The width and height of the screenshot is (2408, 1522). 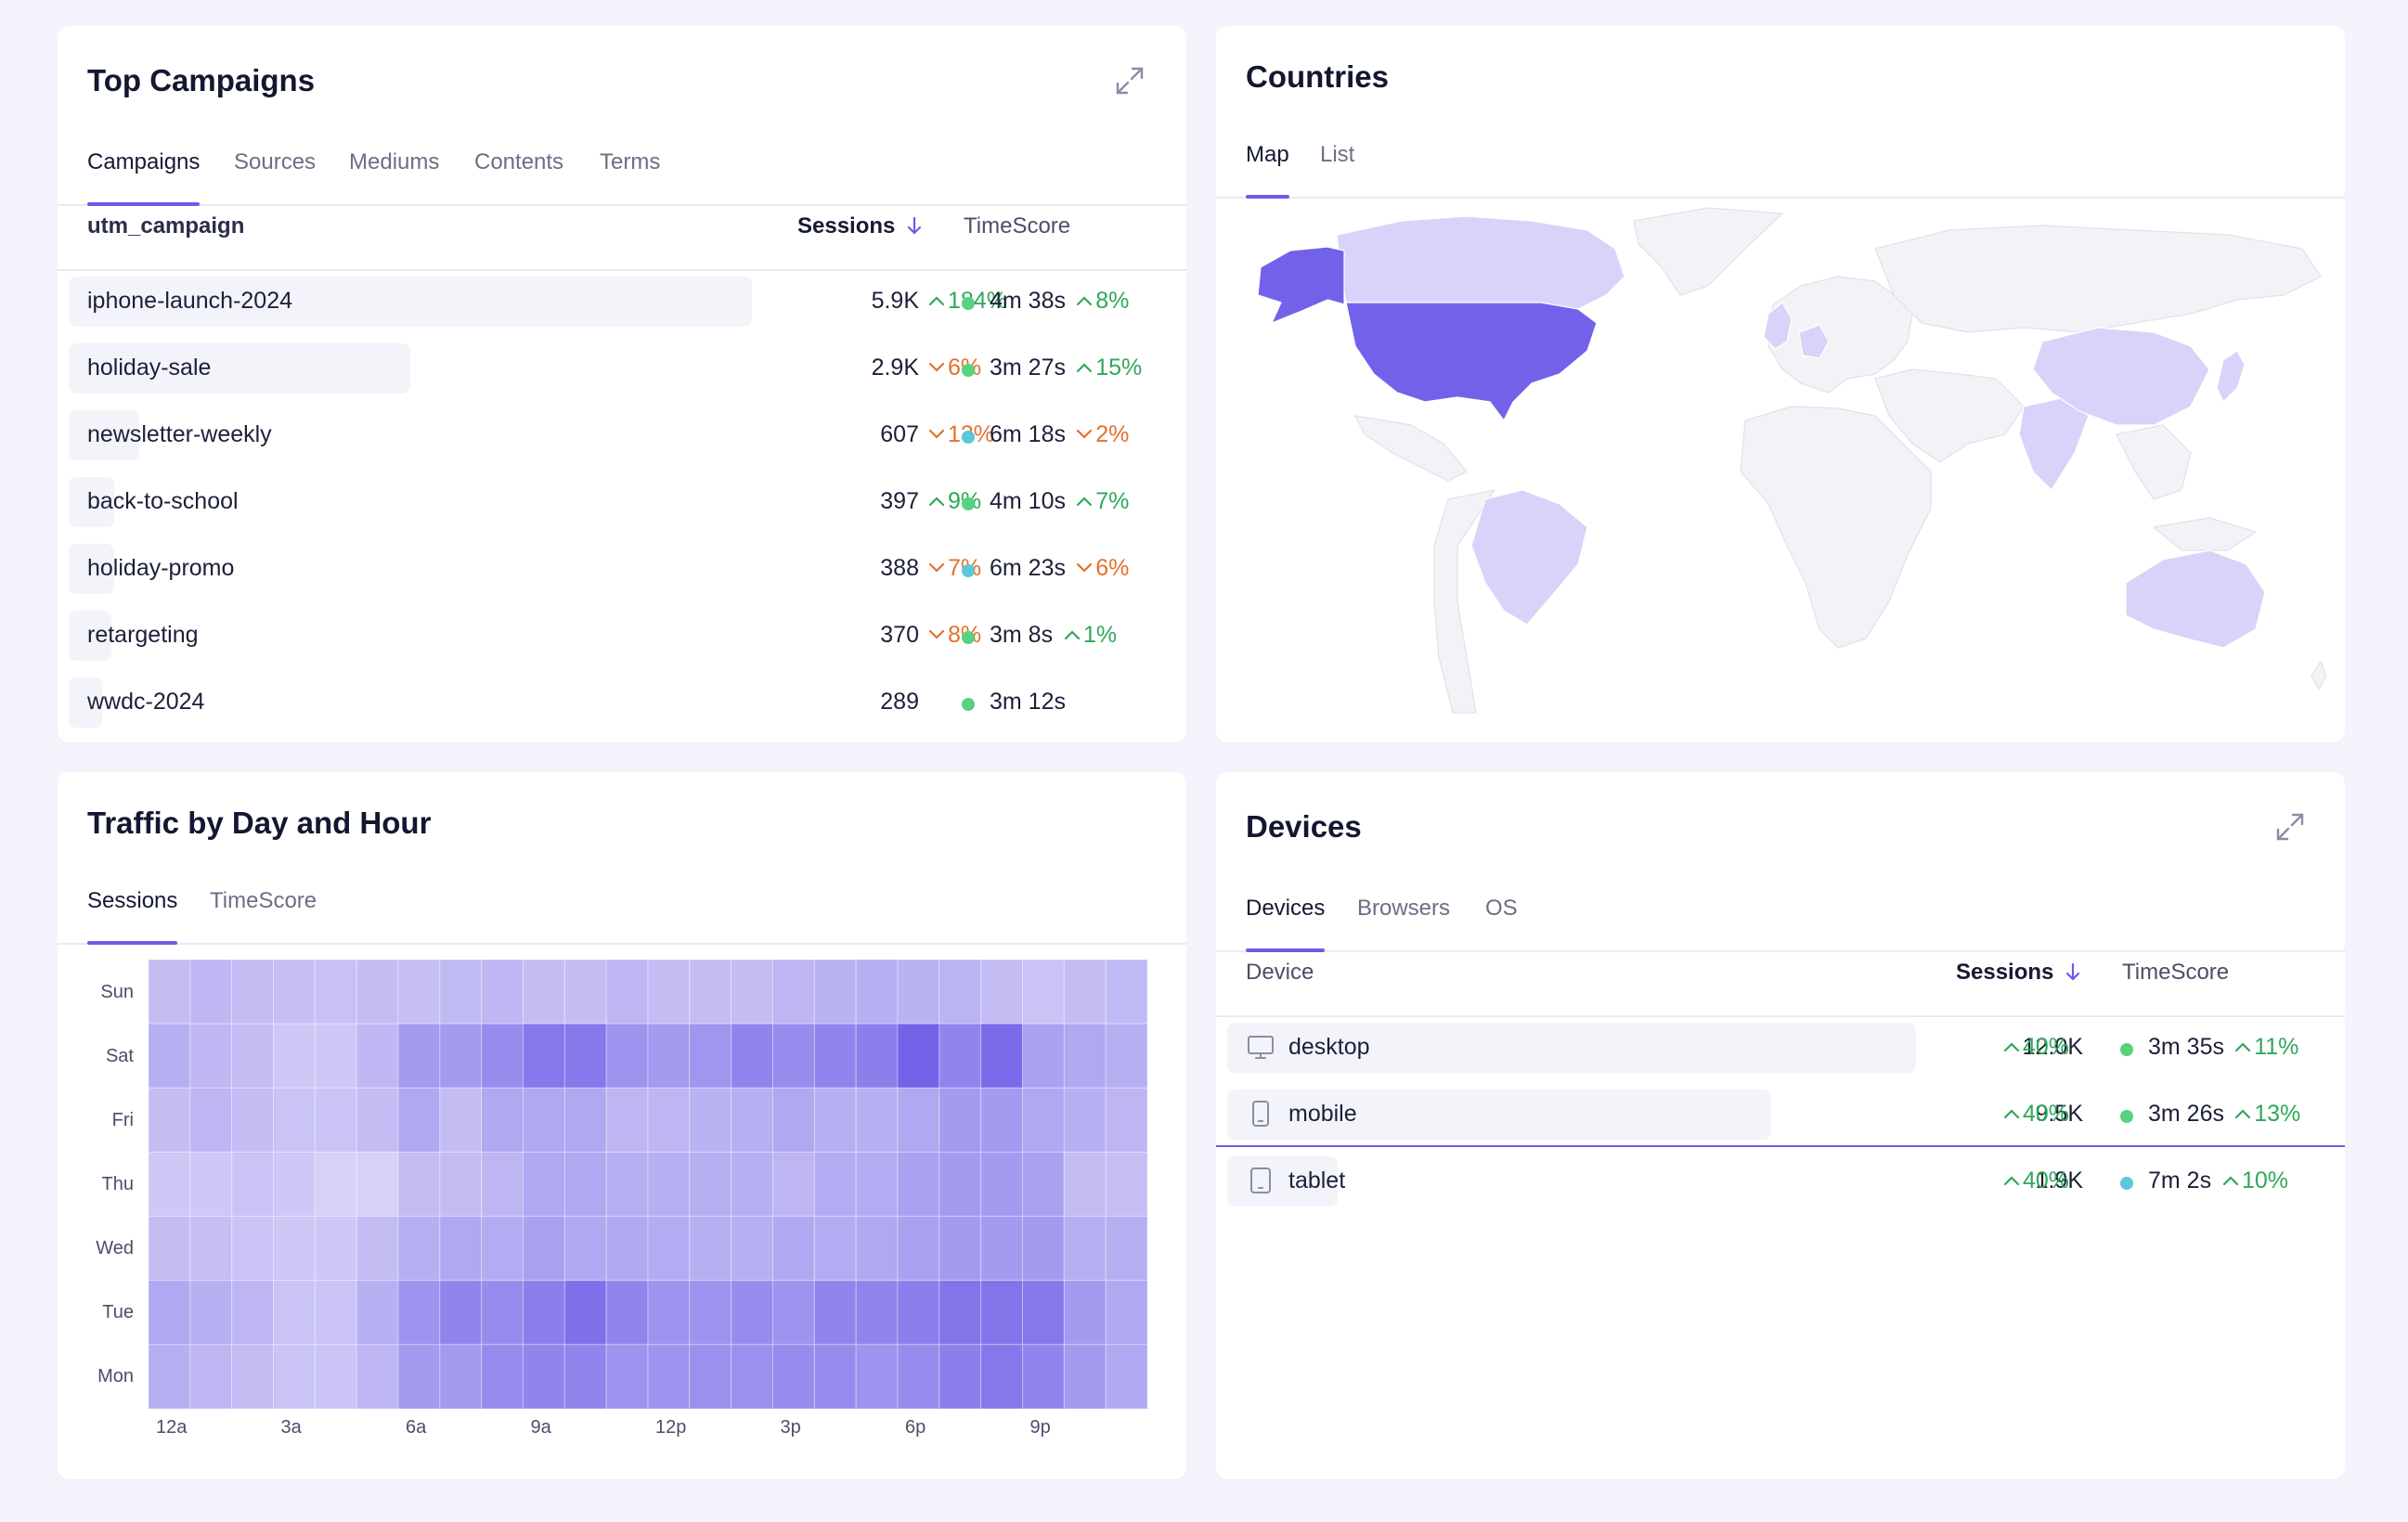 I want to click on campaign-row: retargeting3708%3m 8s1%, so click(x=622, y=635).